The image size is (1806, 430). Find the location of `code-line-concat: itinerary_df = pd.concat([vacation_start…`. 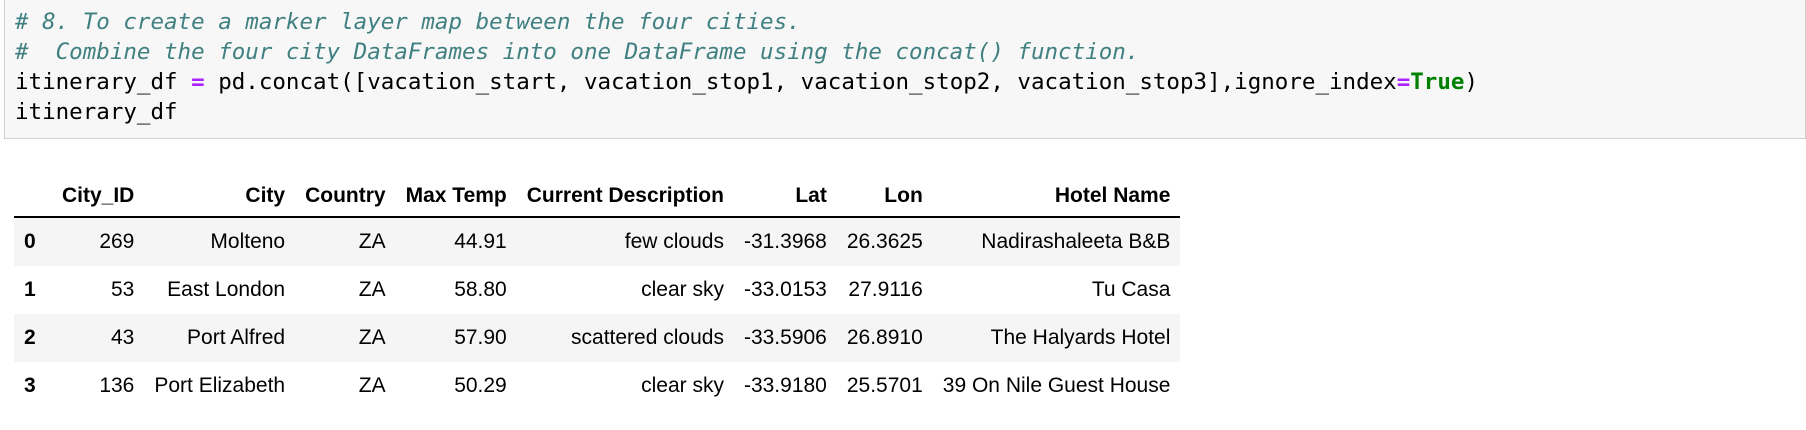

code-line-concat: itinerary_df = pd.concat([vacation_start… is located at coordinates (746, 82).